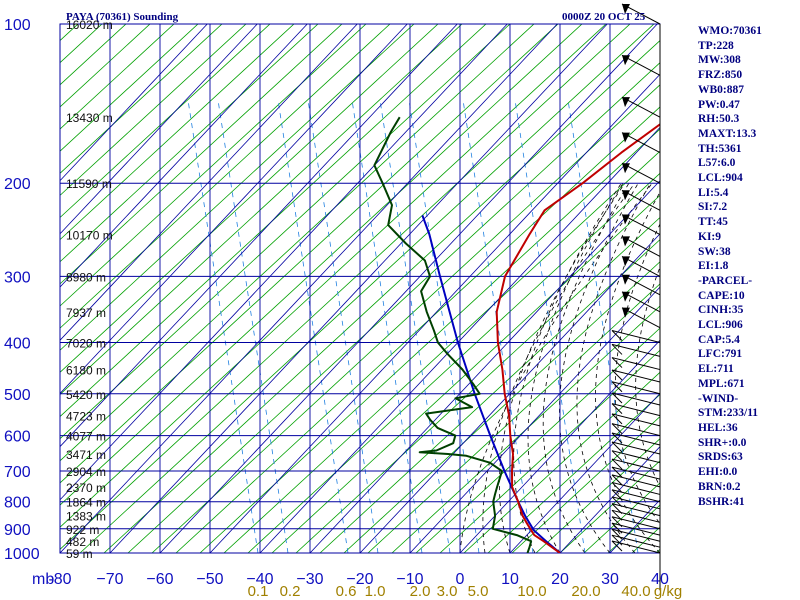 Image resolution: width=800 pixels, height=600 pixels. Describe the element at coordinates (510, 579) in the screenshot. I see `temperature-tick-label: 10` at that location.